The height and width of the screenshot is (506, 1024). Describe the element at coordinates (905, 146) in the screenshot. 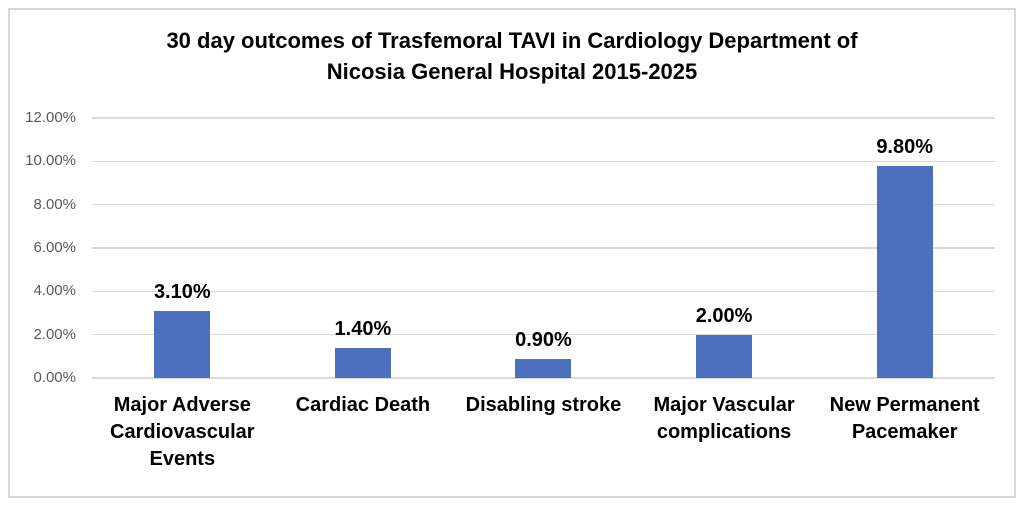

I see `bar-value-label: 9.80%` at that location.